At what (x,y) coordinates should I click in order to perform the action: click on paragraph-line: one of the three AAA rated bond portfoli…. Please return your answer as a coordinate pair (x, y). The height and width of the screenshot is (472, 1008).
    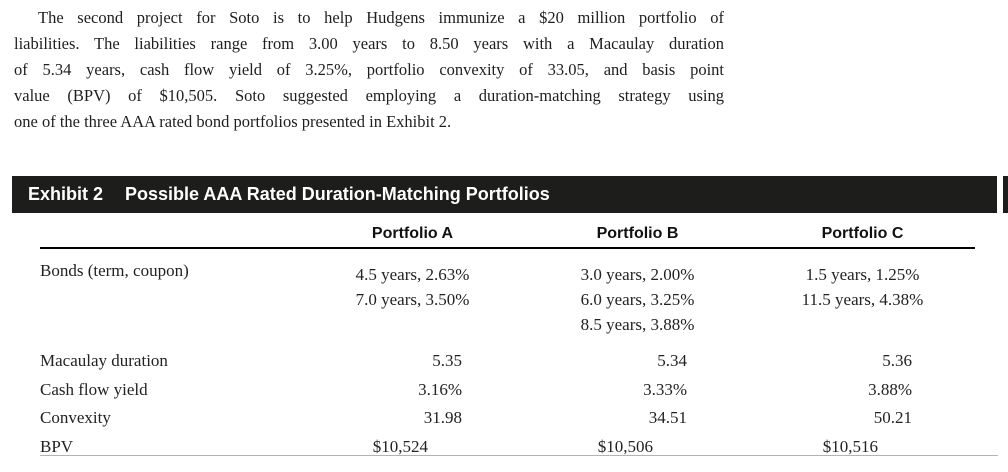
    Looking at the image, I should click on (233, 121).